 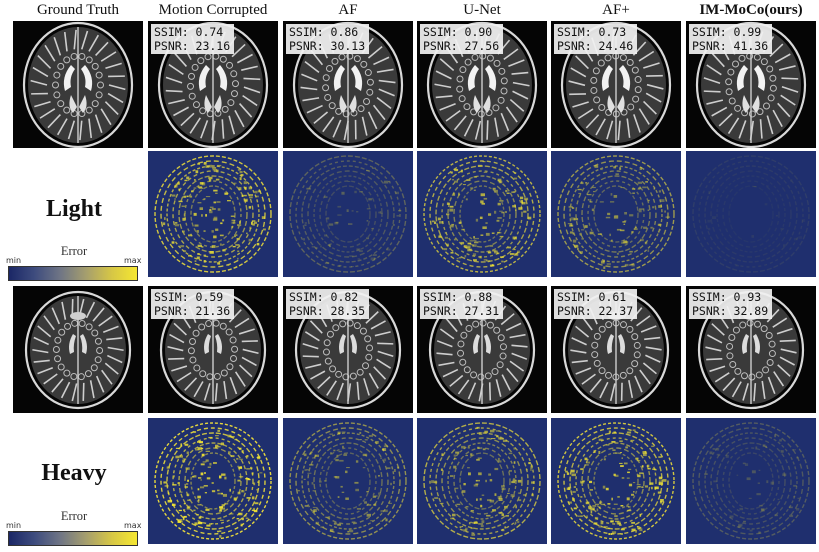 I want to click on mri-image-light-3: SSIM: 0.90 PSNR: 27.56, so click(x=482, y=84).